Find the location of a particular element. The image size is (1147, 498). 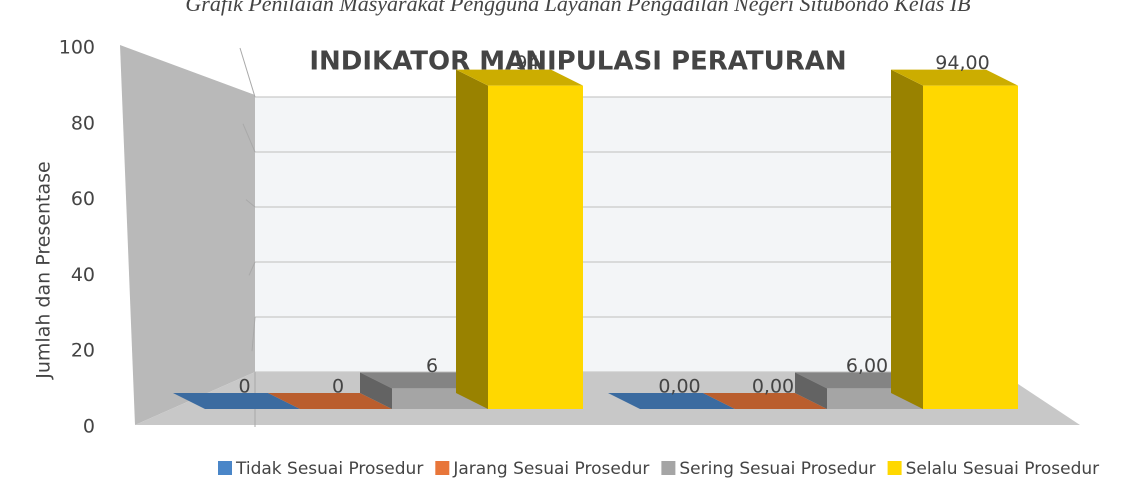

y-tick-label: 40 is located at coordinates (83, 275).